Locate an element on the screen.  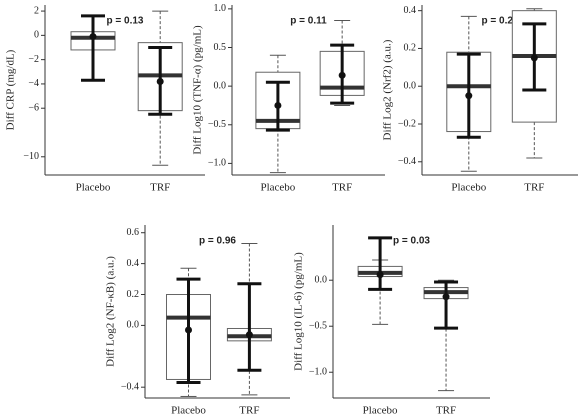
y-tick-label: −0.2 is located at coordinates (407, 123).